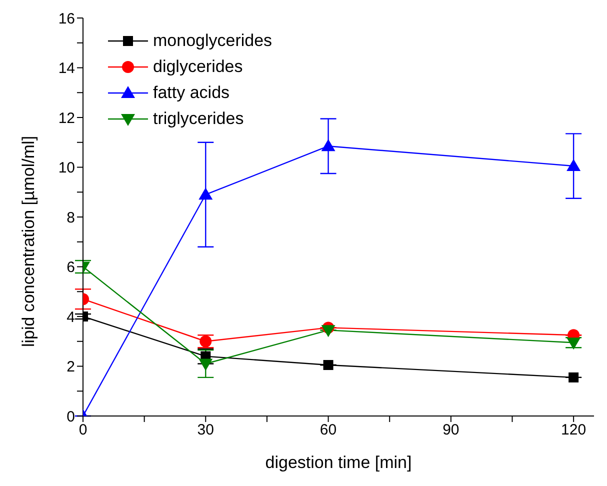 The image size is (607, 486). I want to click on y-tick-label: 16, so click(66, 19).